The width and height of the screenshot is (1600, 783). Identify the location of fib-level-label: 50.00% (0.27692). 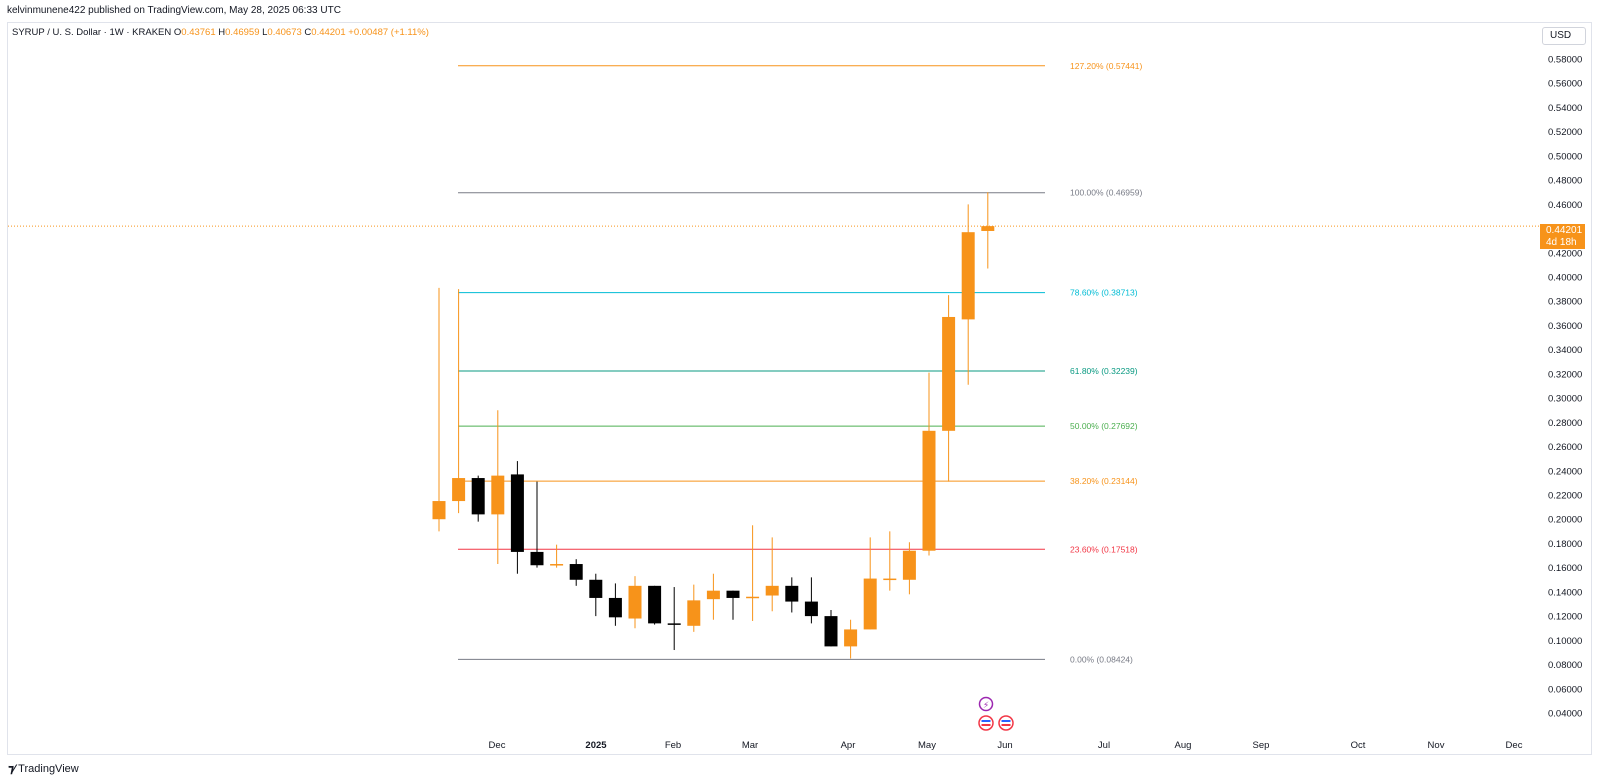
(1104, 426).